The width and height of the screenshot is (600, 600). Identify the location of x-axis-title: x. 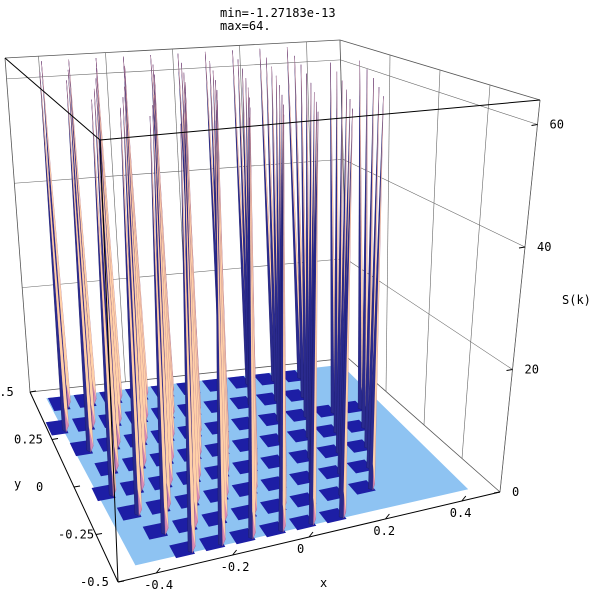
(323, 583).